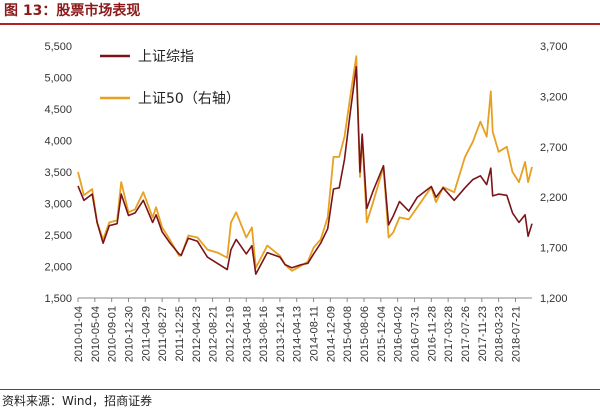 The height and width of the screenshot is (411, 600). I want to click on y-left-tick-label: 4,500, so click(58, 110).